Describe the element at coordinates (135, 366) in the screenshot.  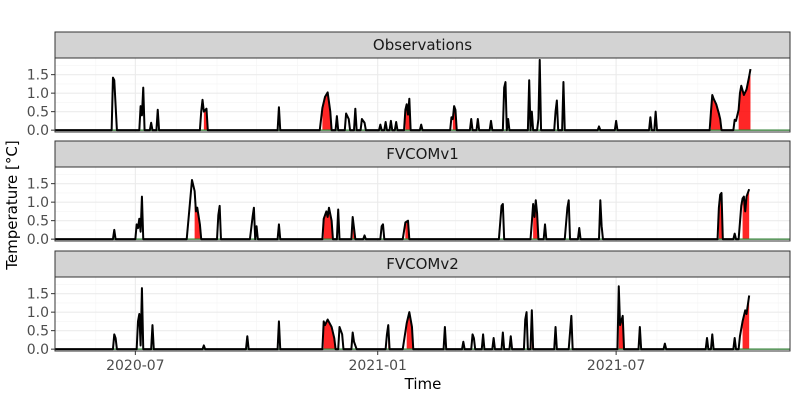
I see `x-tick-label: 2020-07` at that location.